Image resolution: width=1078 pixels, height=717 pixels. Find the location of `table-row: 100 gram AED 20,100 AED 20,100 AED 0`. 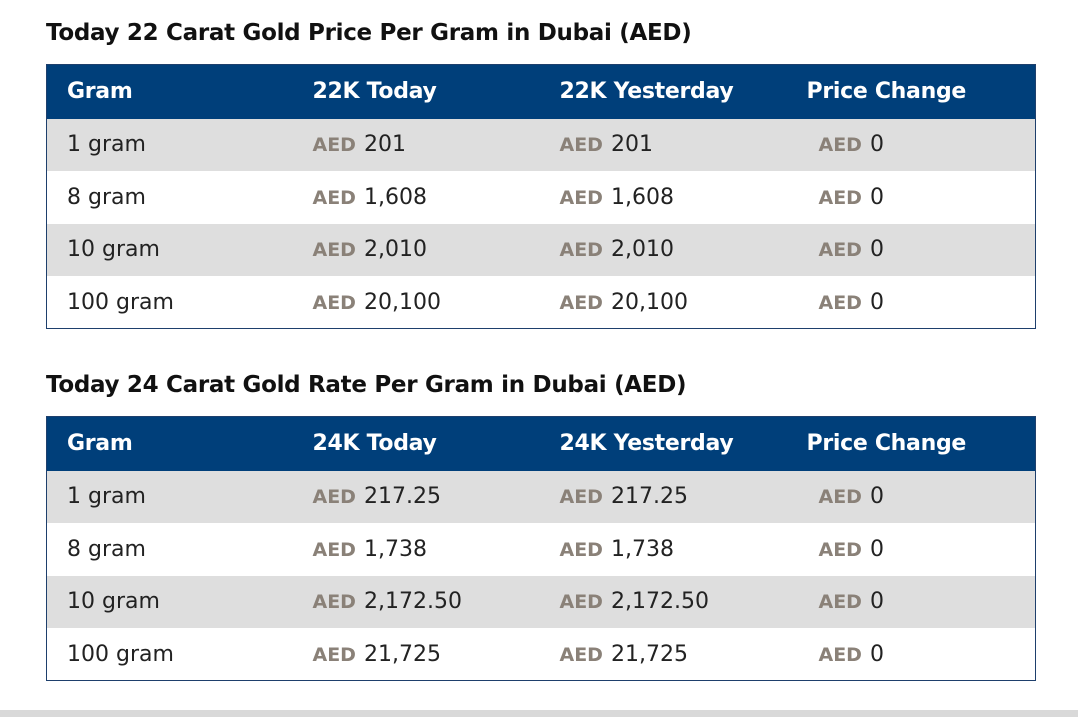

table-row: 100 gram AED 20,100 AED 20,100 AED 0 is located at coordinates (541, 302).